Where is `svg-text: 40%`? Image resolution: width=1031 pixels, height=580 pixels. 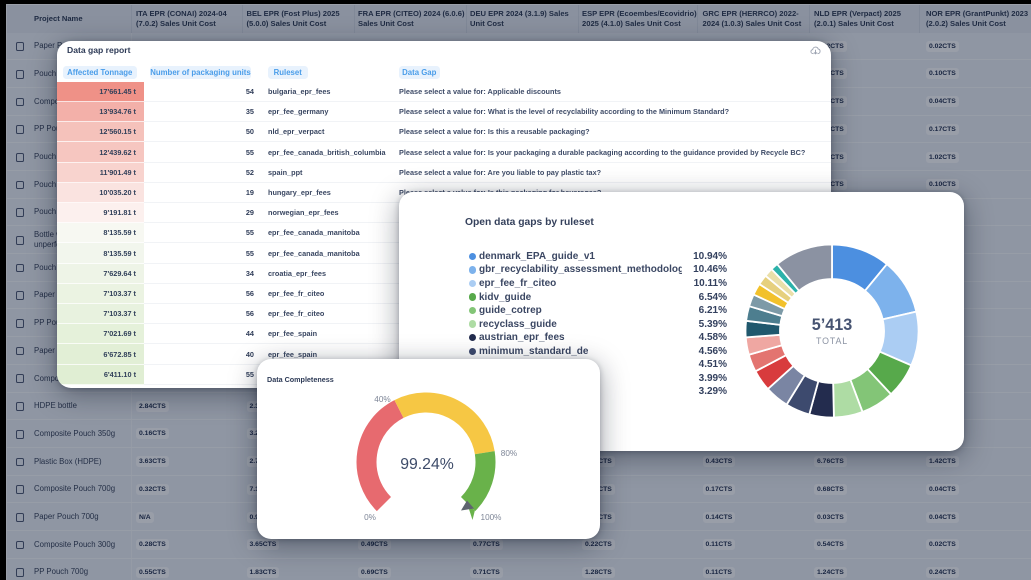 svg-text: 40% is located at coordinates (382, 399).